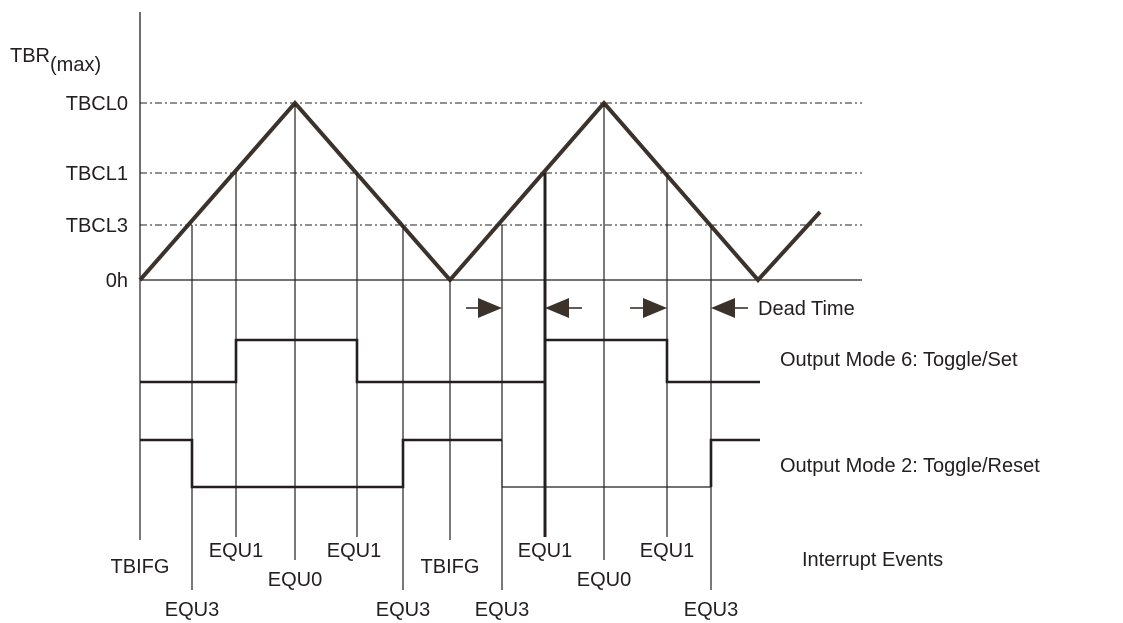 The image size is (1123, 623). I want to click on output-mode-2-label: Output Mode 2: Toggle/Reset, so click(910, 466).